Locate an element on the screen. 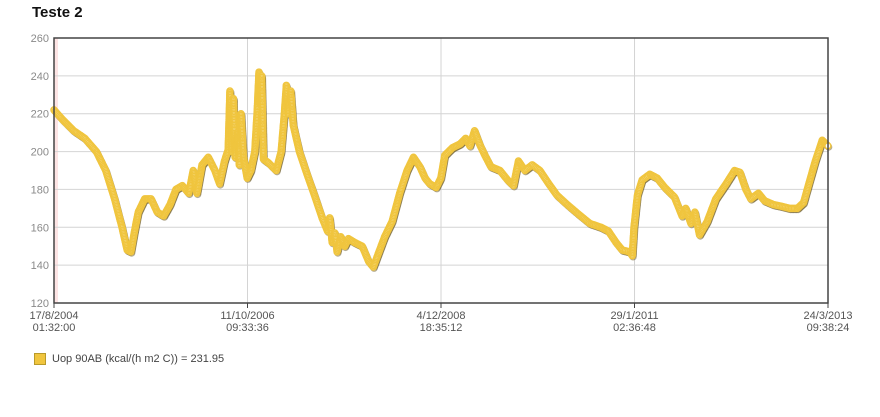 This screenshot has width=880, height=417. x-tick-time: 09:38:24 is located at coordinates (828, 328).